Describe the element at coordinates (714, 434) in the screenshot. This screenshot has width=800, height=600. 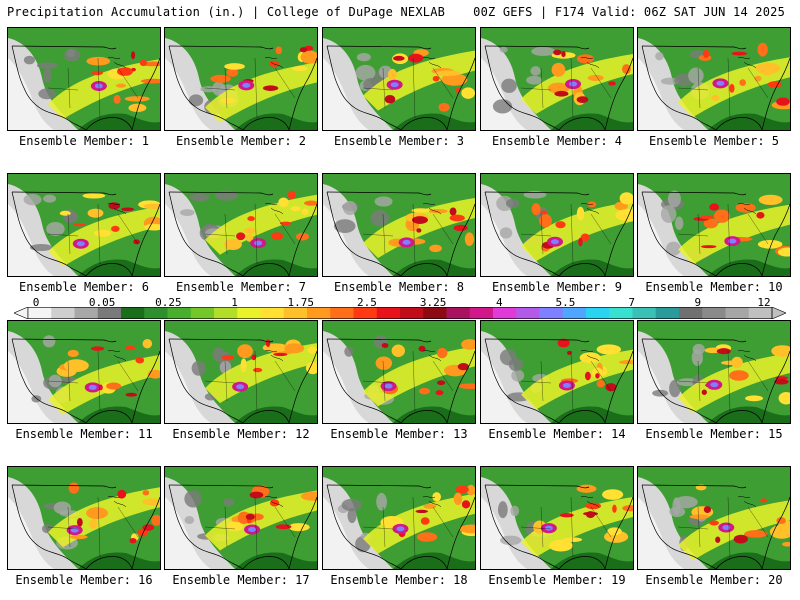
I see `ensemble-member-label: Ensemble Member: 15` at that location.